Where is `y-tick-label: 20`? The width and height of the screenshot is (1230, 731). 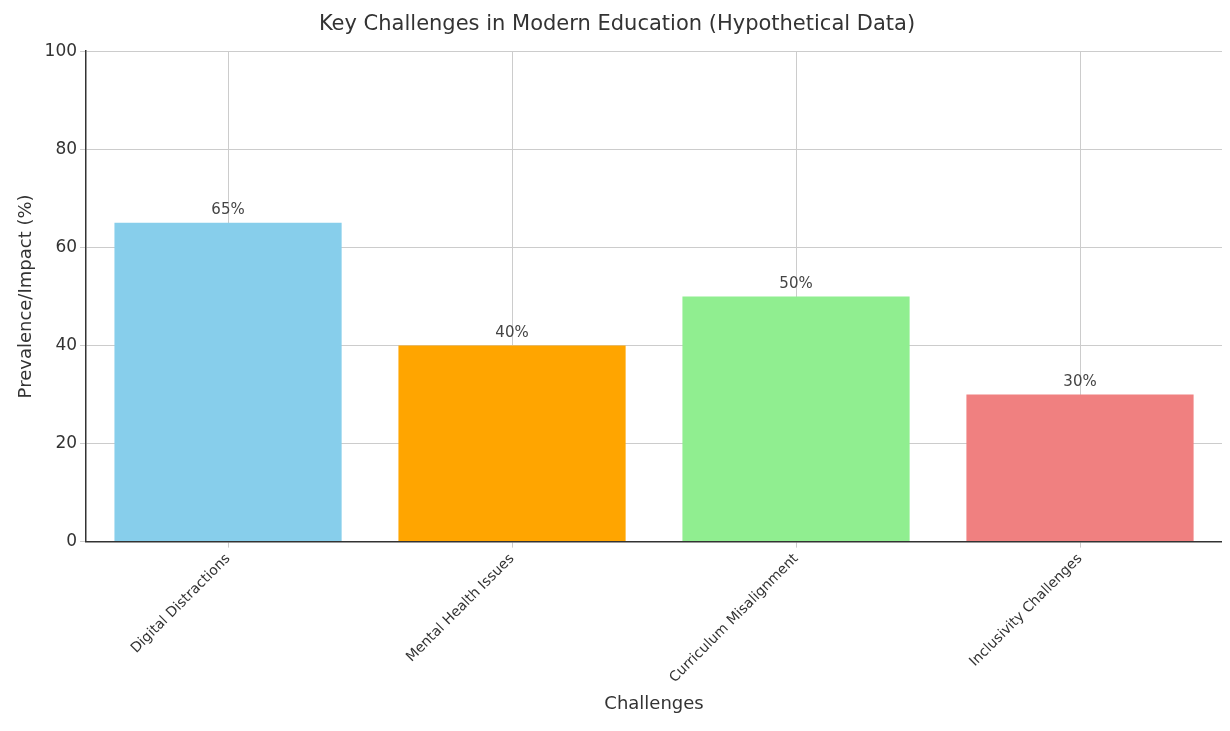
y-tick-label: 20 is located at coordinates (66, 441).